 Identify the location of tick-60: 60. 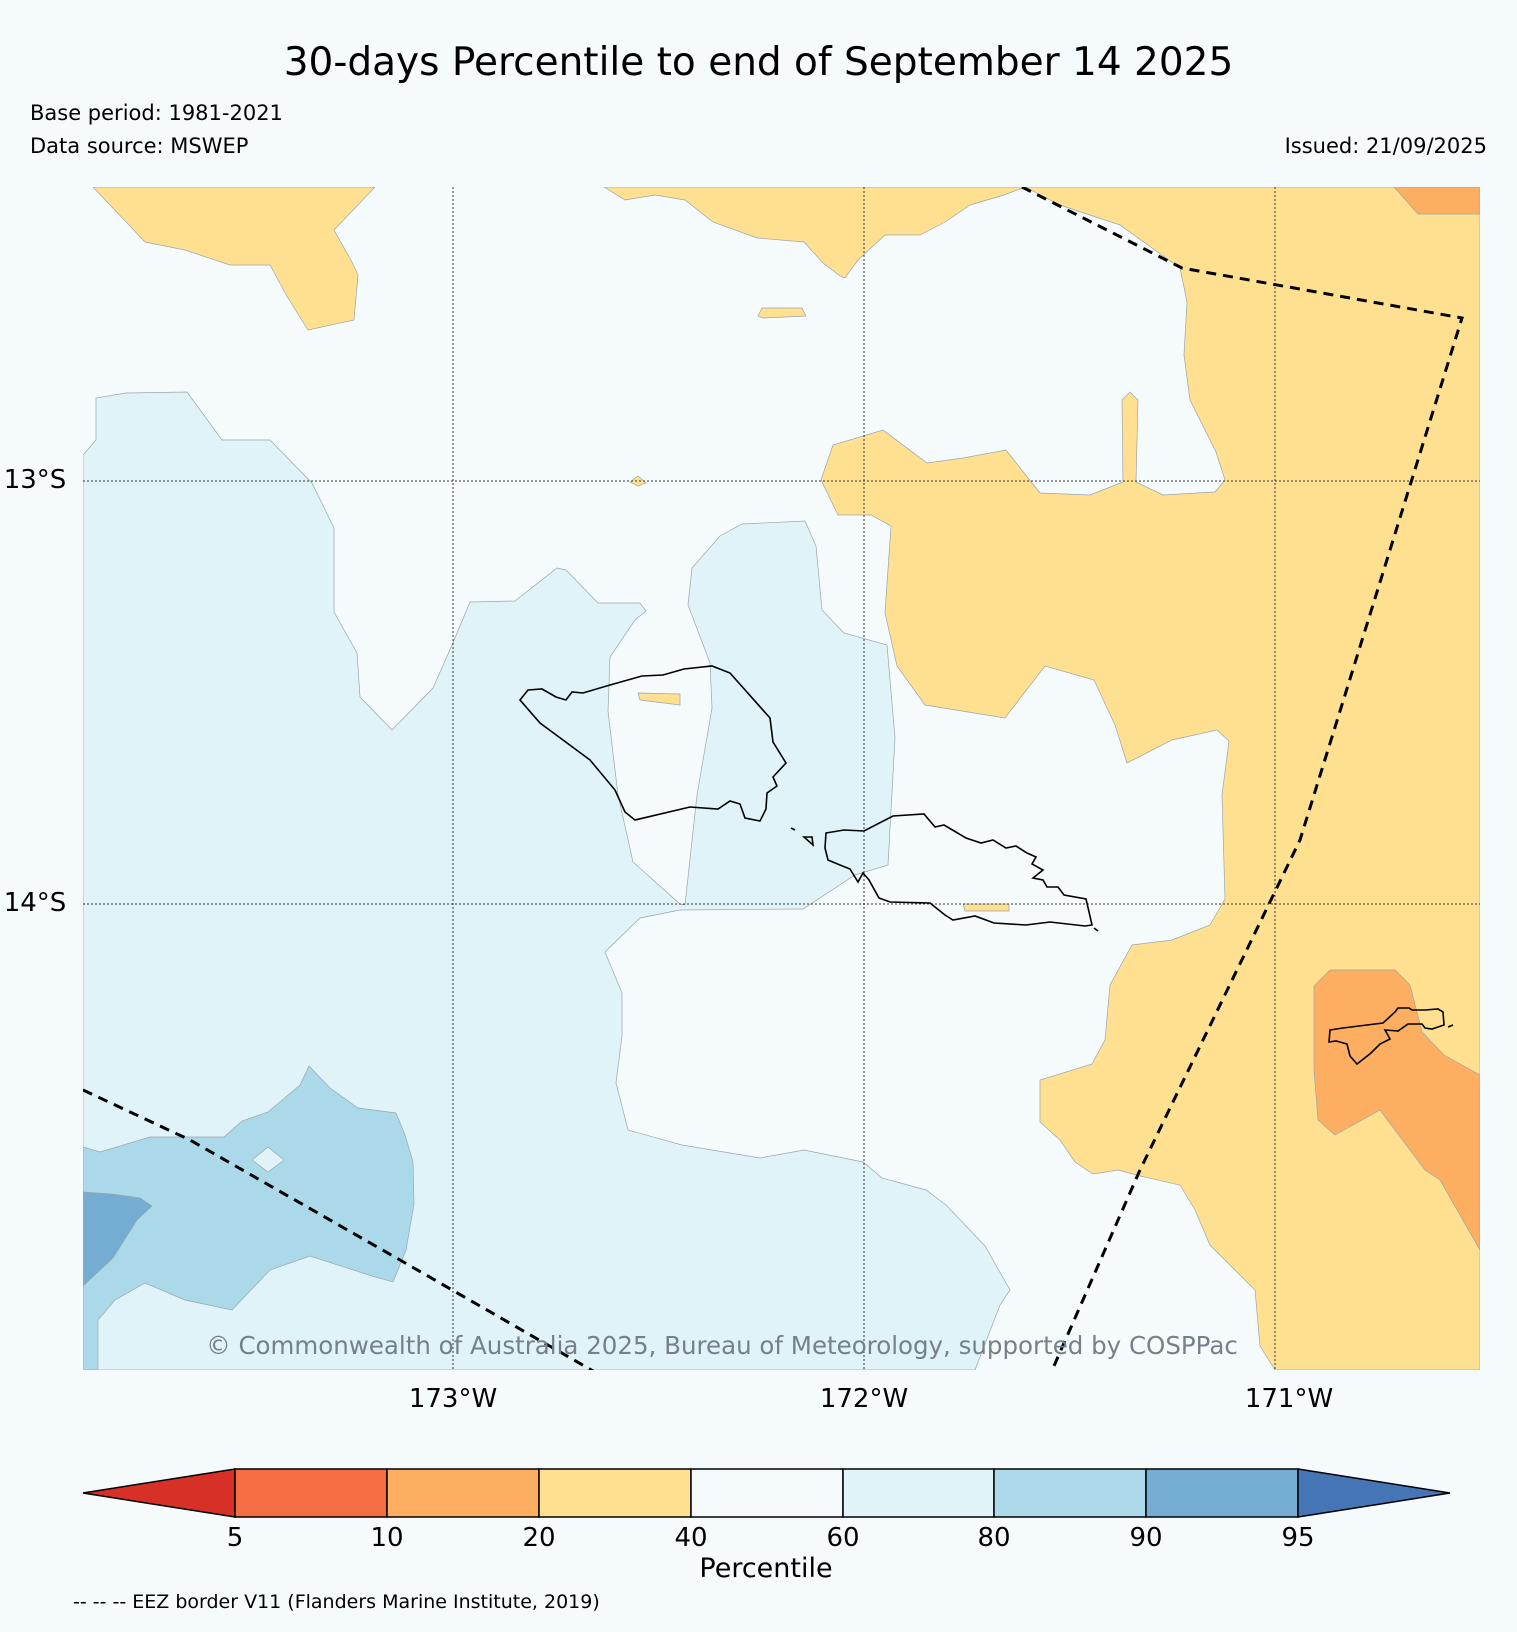
(842, 1538).